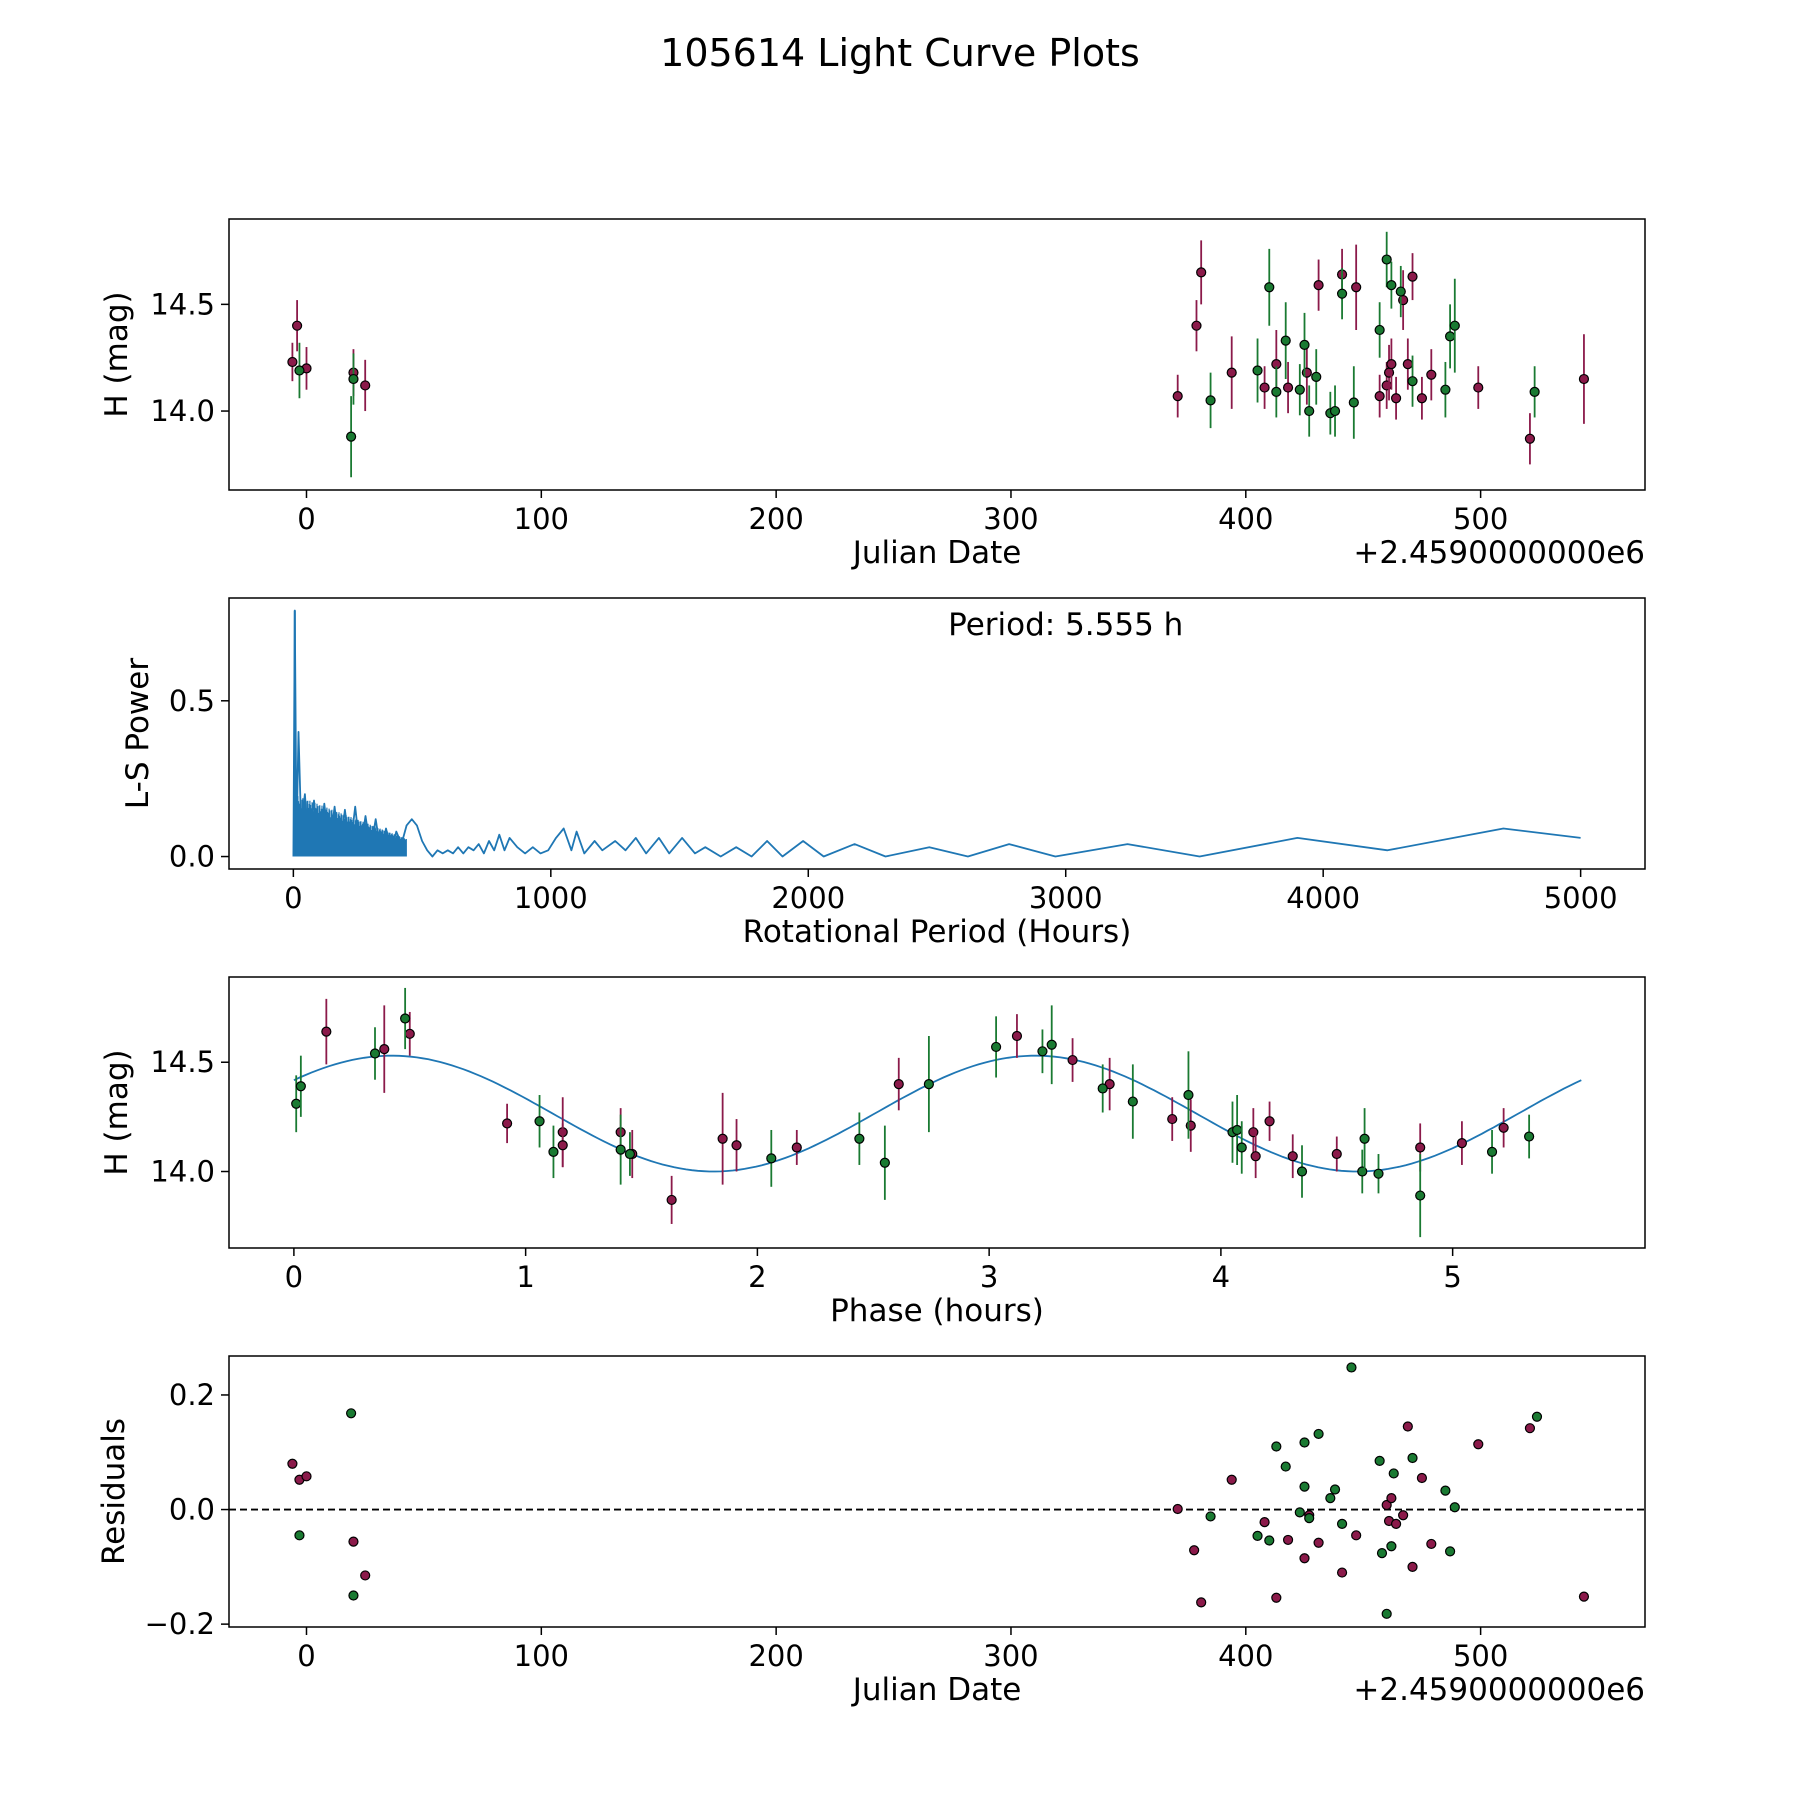  What do you see at coordinates (937, 1490) in the screenshot?
I see `residuals-plot-area` at bounding box center [937, 1490].